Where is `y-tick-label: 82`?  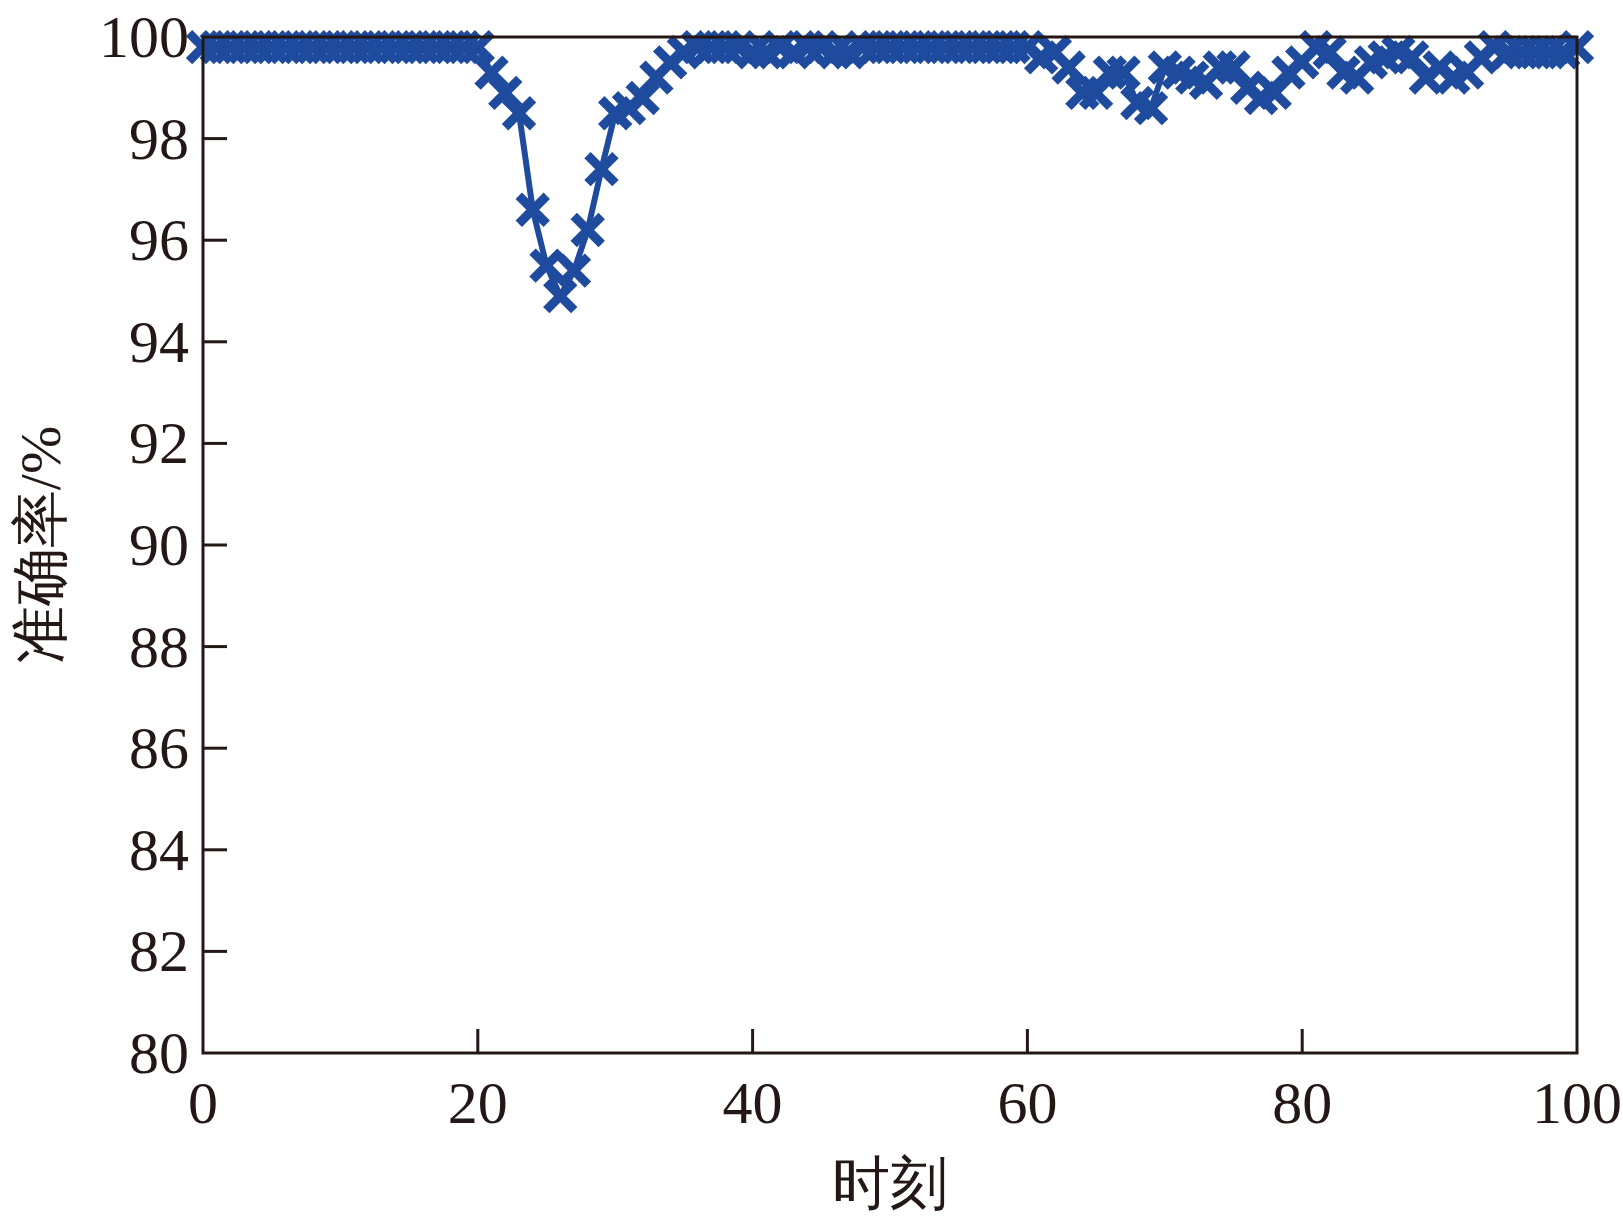 y-tick-label: 82 is located at coordinates (159, 951).